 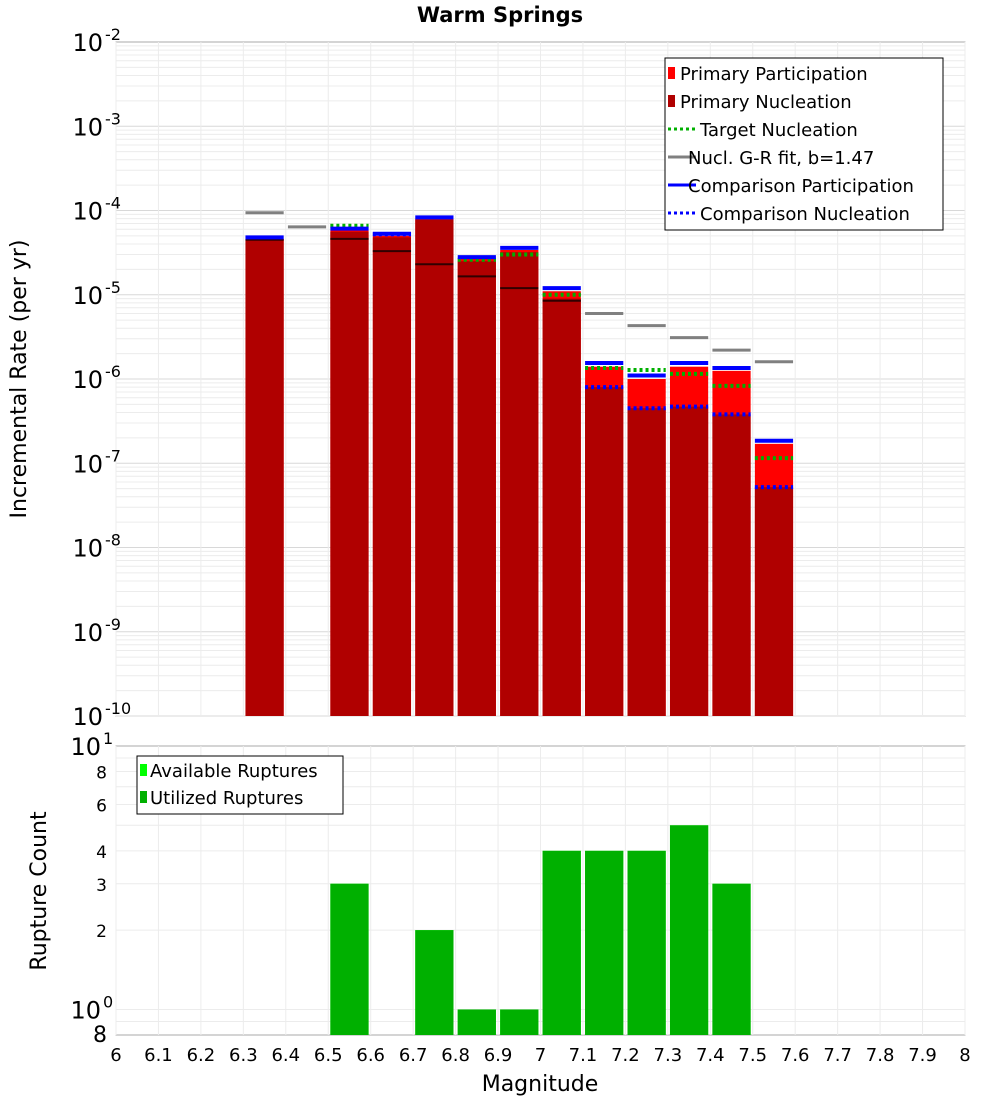 What do you see at coordinates (113, 34) in the screenshot?
I see `y-tick-exponent: -2` at bounding box center [113, 34].